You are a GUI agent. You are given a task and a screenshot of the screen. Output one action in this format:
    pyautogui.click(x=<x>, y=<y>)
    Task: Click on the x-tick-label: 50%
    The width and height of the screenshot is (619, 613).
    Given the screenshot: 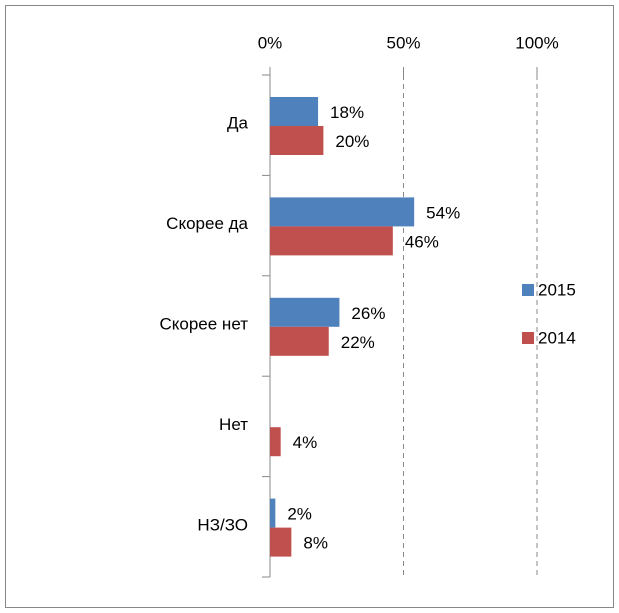 What is the action you would take?
    pyautogui.click(x=403, y=42)
    